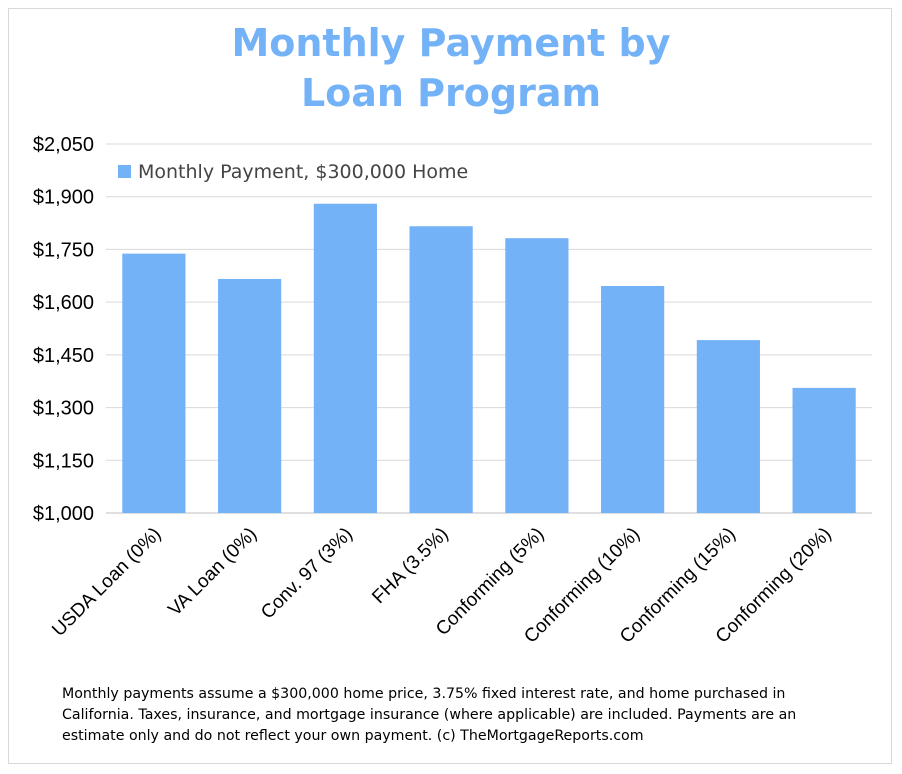 The height and width of the screenshot is (774, 902). I want to click on legend: Monthly Payment, $300,000 Home, so click(293, 172).